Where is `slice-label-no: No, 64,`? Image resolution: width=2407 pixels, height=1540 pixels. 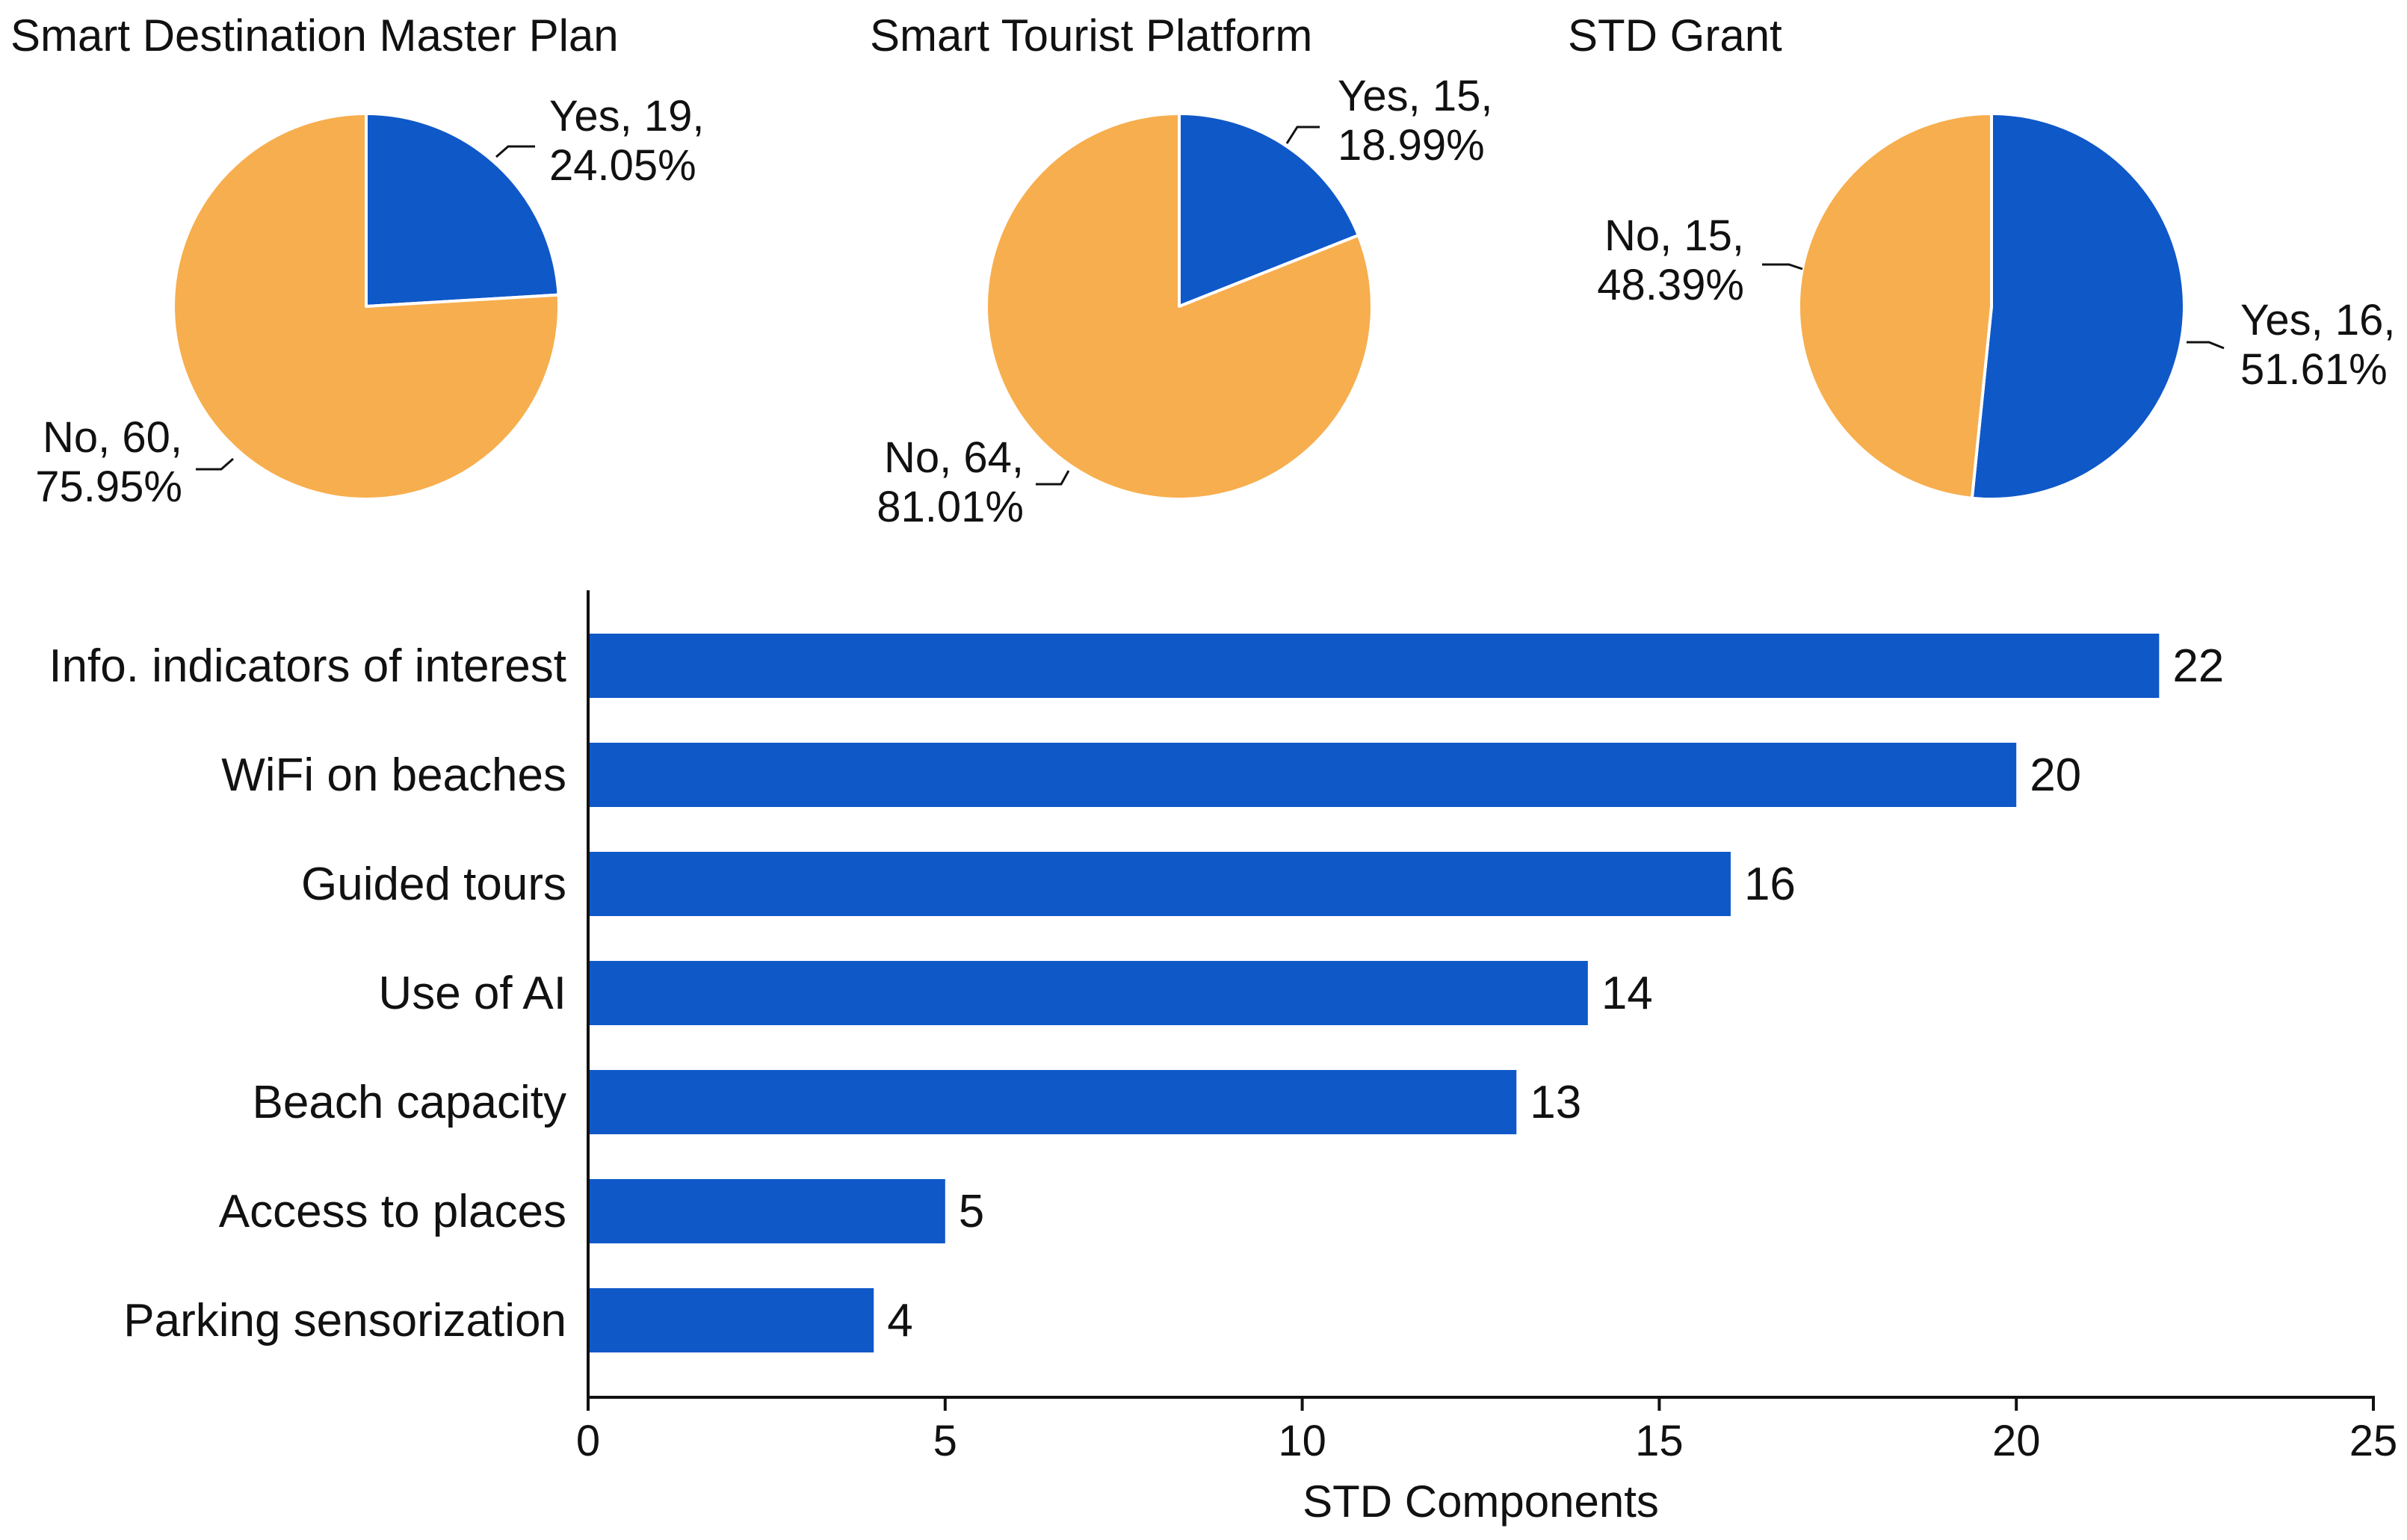
slice-label-no: No, 64, is located at coordinates (954, 457).